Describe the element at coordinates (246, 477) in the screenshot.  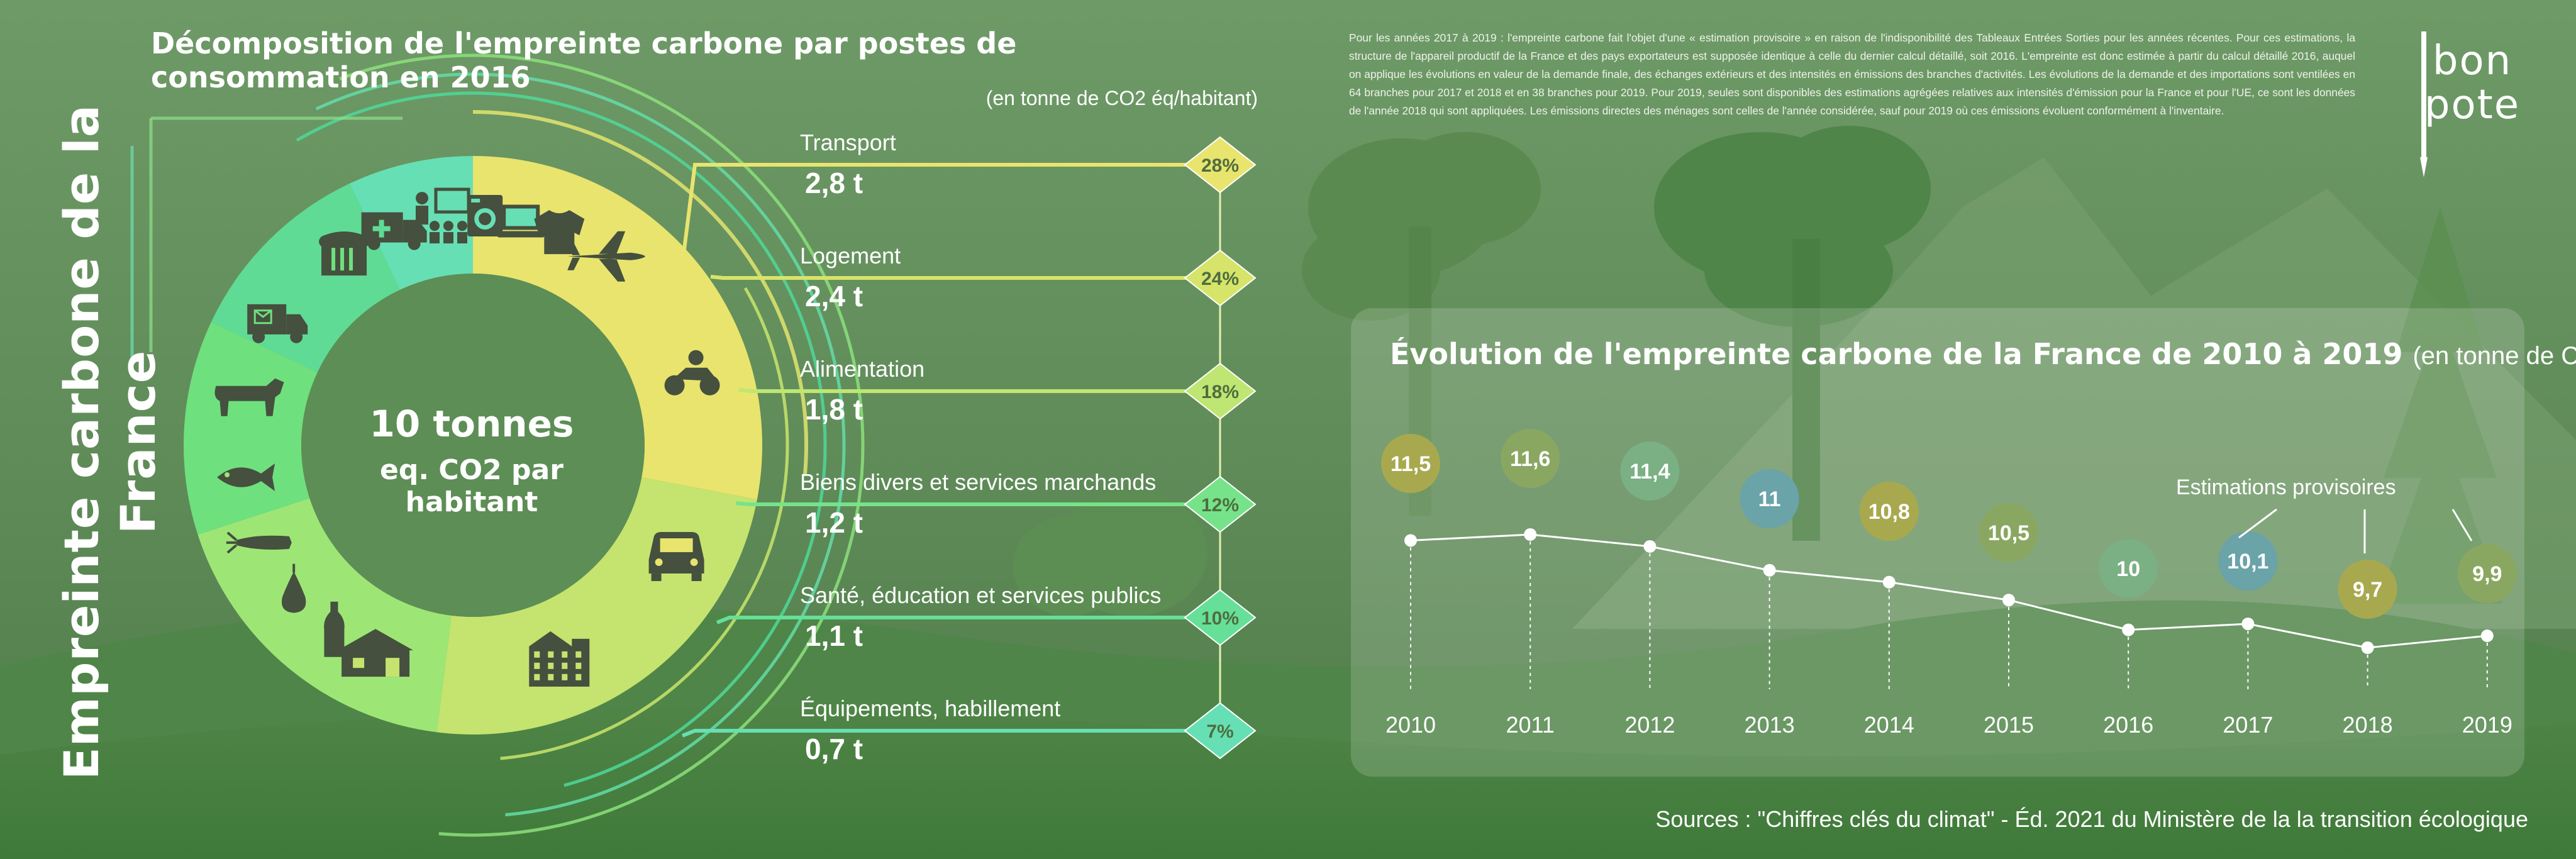
I see `fish-icon` at that location.